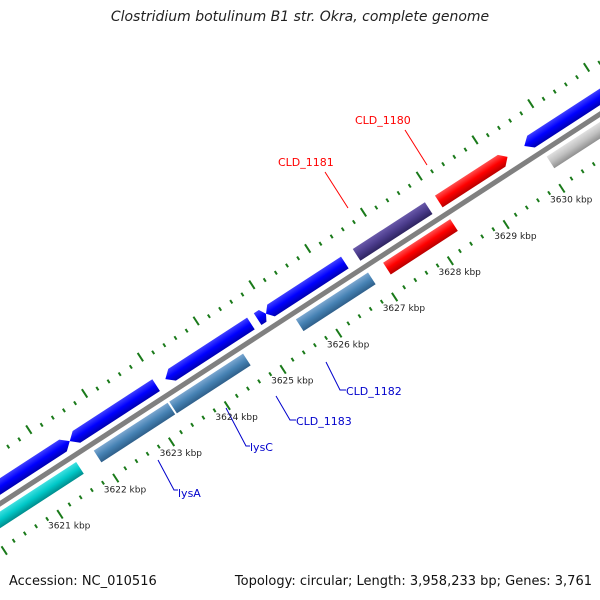 The height and width of the screenshot is (600, 600). I want to click on label-CLD_1182: CLD_1182, so click(374, 391).